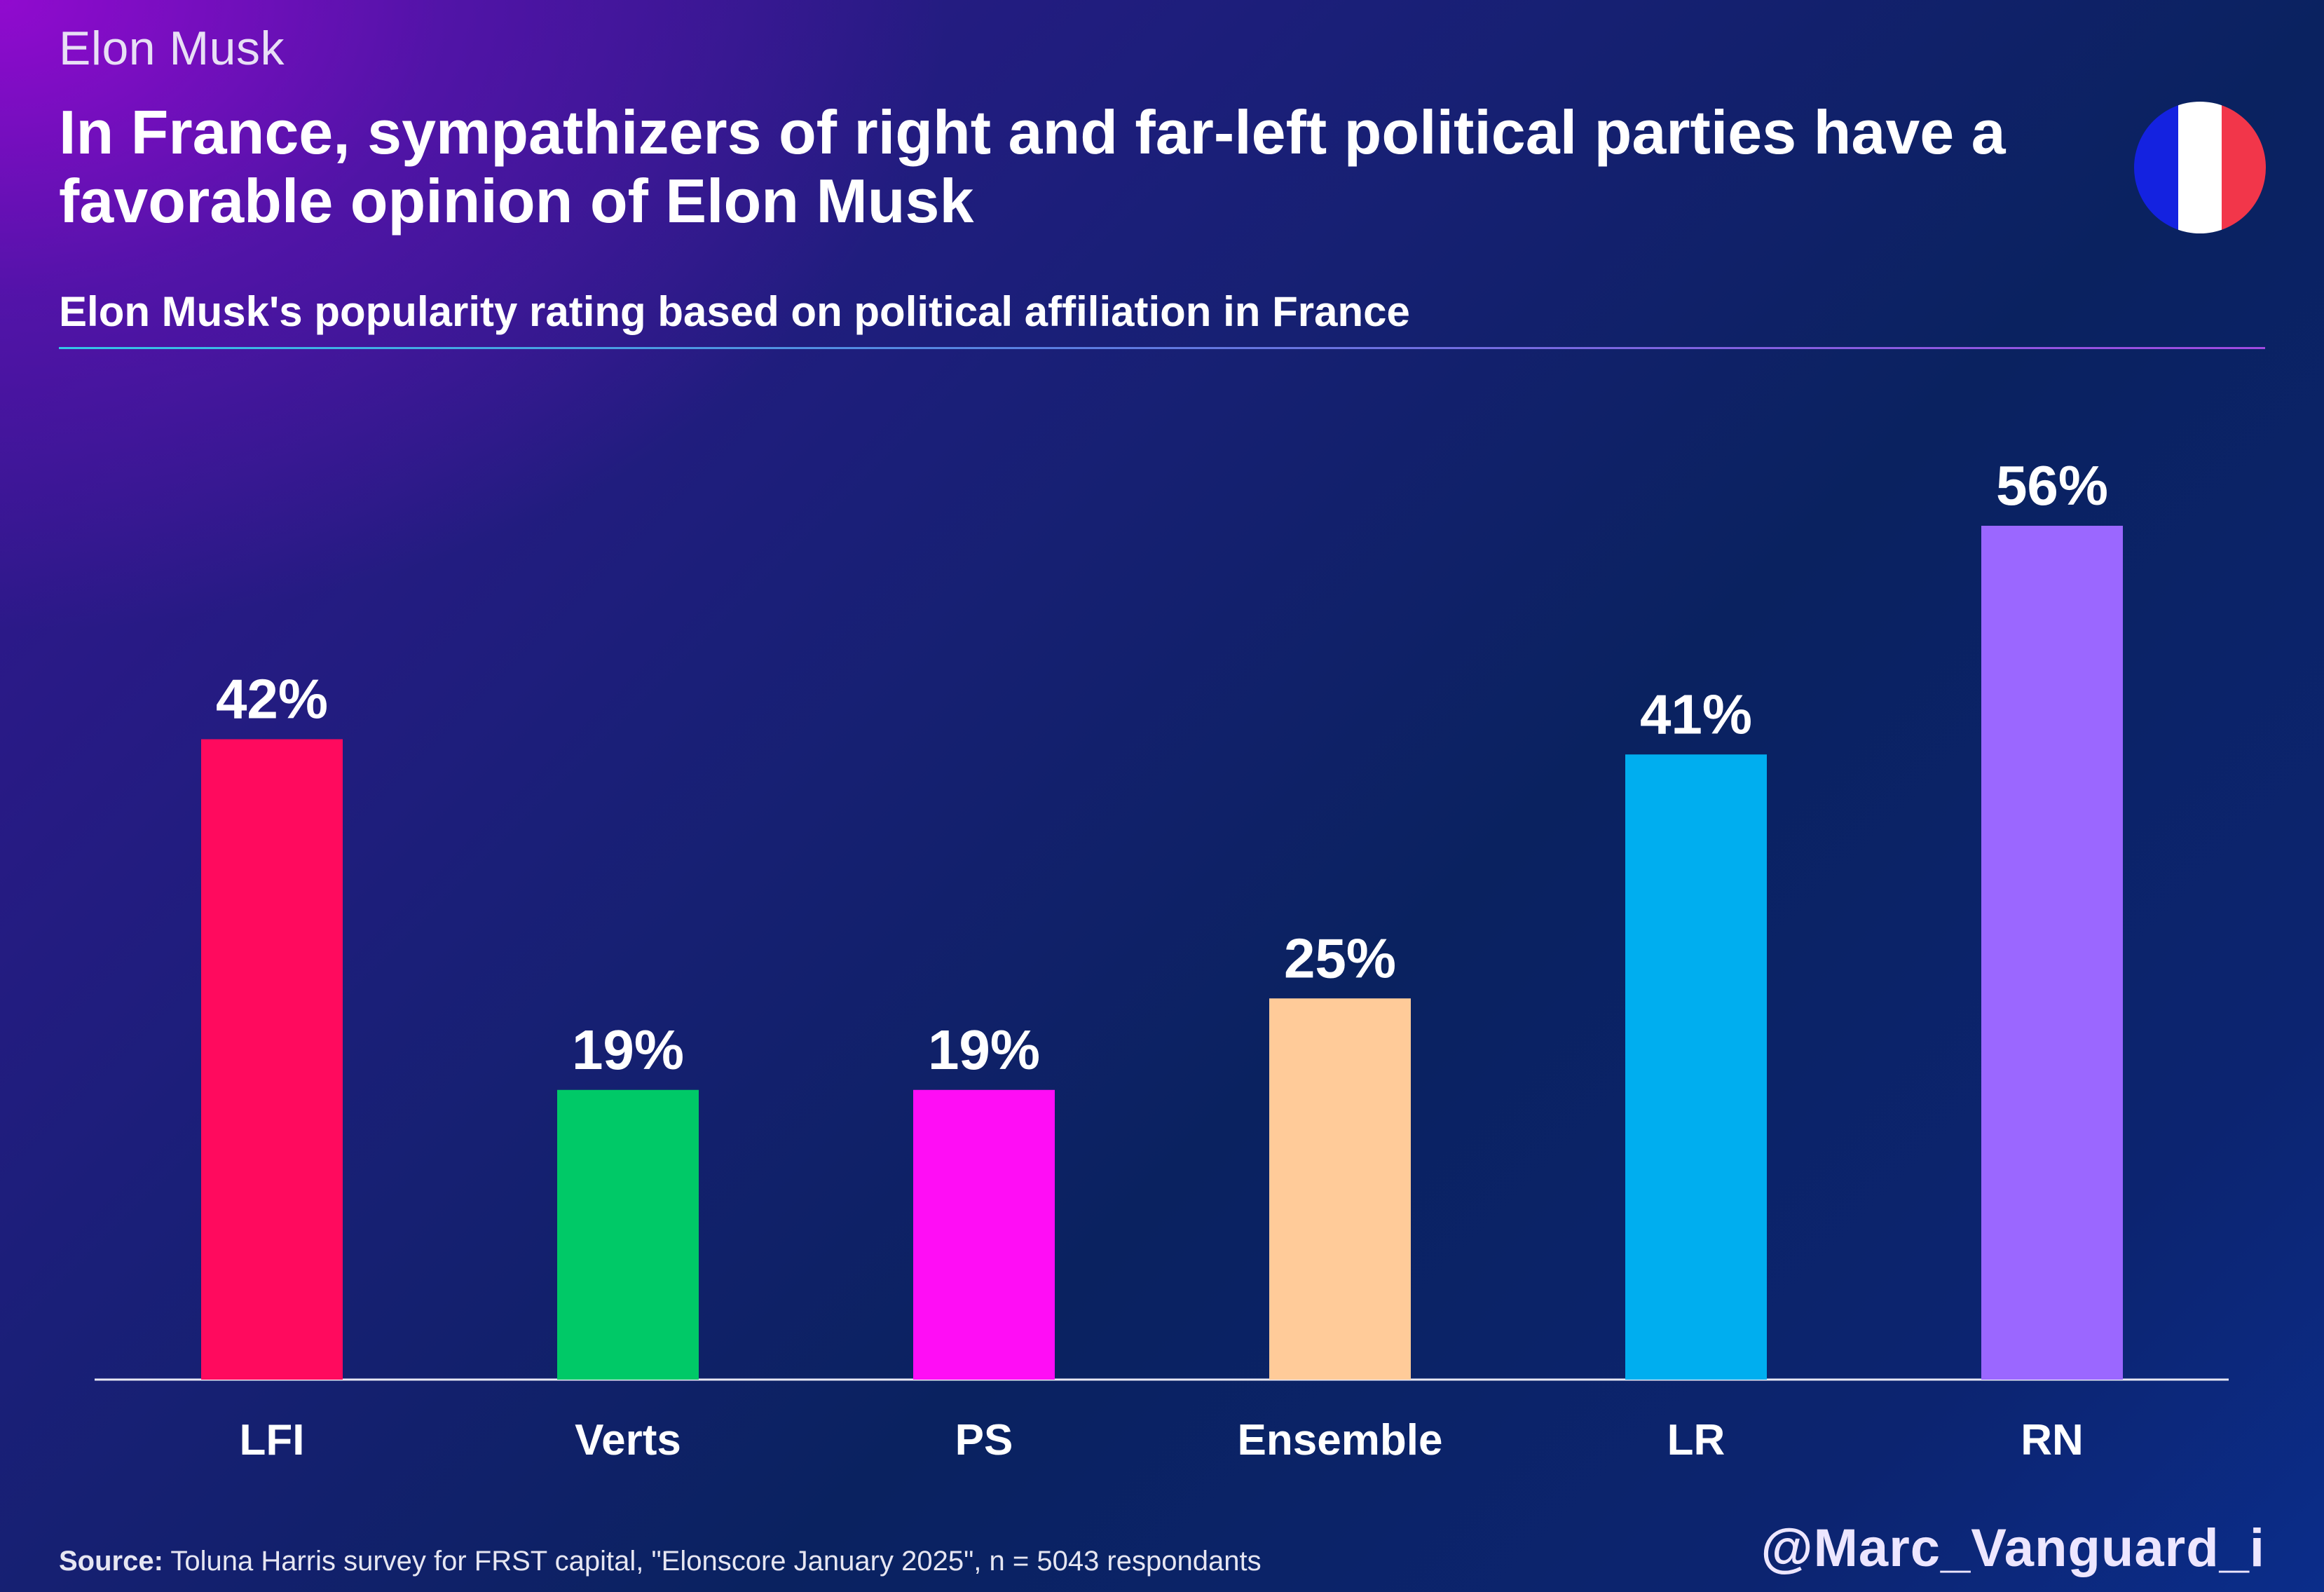 The width and height of the screenshot is (2324, 1592). What do you see at coordinates (628, 1234) in the screenshot?
I see `bar-verts` at bounding box center [628, 1234].